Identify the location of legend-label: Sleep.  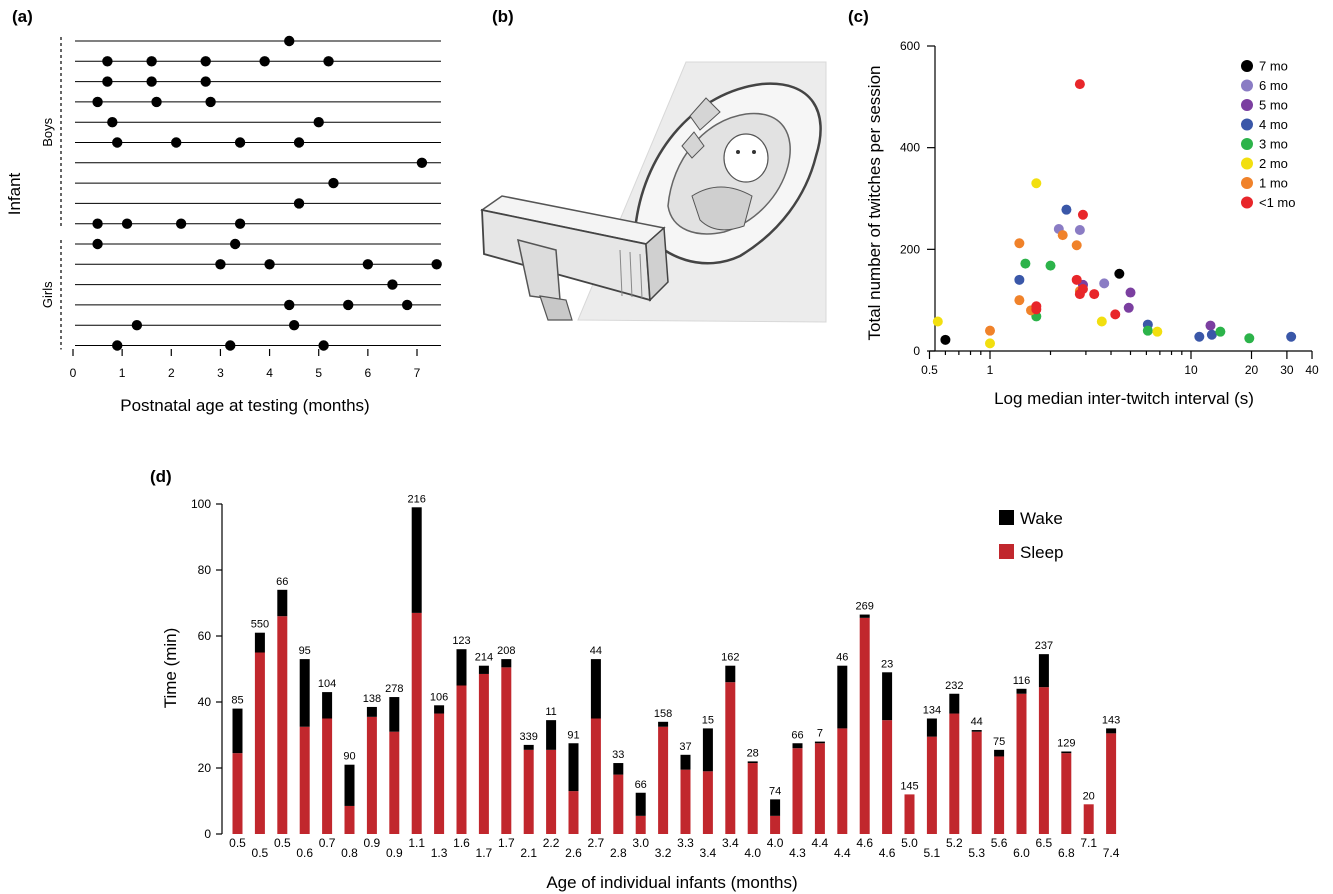
(1041, 552).